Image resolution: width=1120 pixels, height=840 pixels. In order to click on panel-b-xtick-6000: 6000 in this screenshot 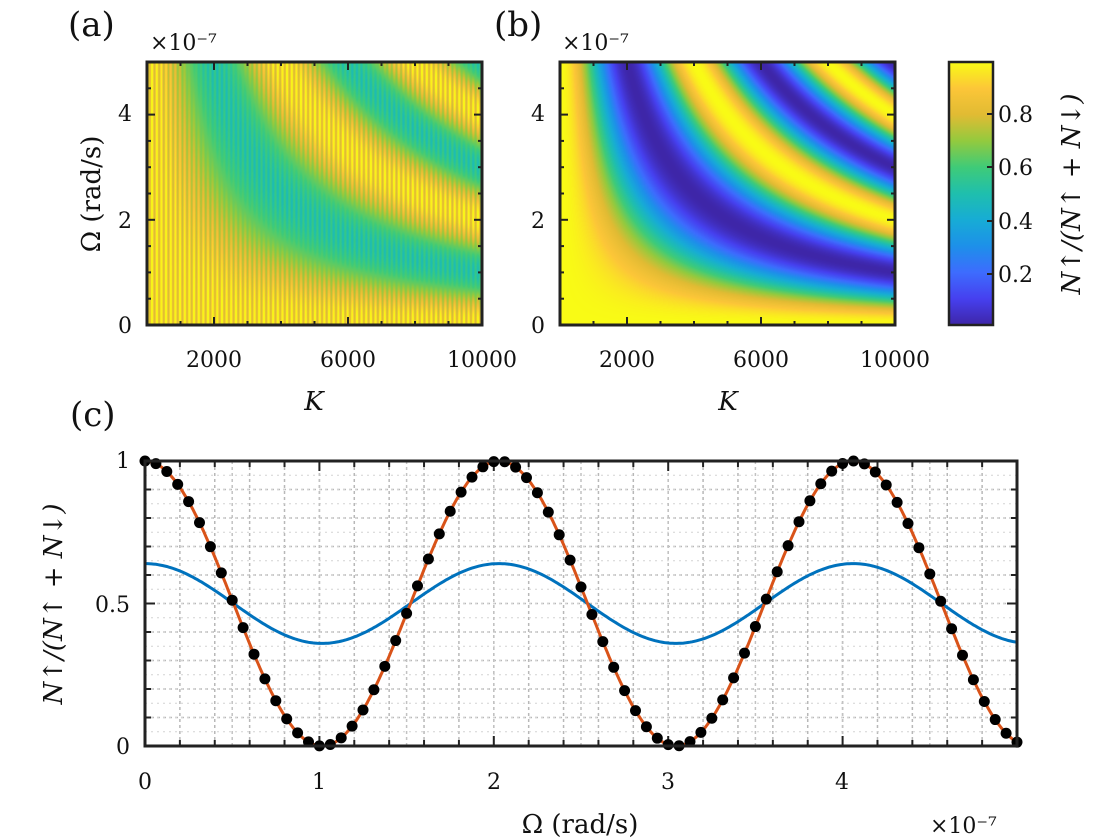, I will do `click(761, 360)`.